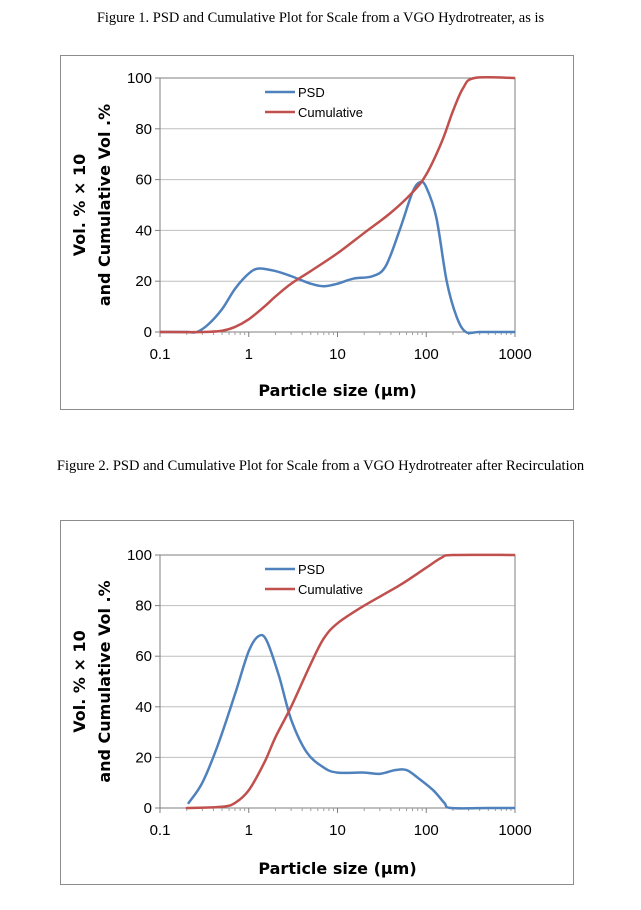  Describe the element at coordinates (330, 112) in the screenshot. I see `chart1-legend-label-cumulative: Cumulative` at that location.